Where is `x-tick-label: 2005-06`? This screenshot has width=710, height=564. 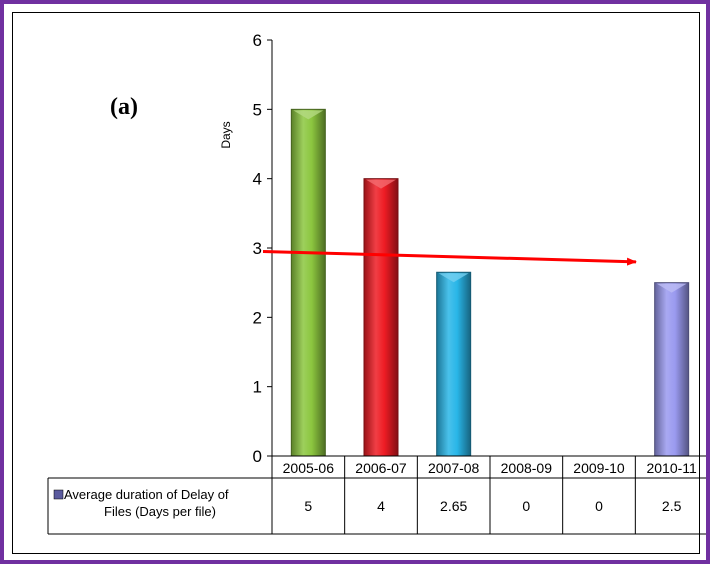
x-tick-label: 2005-06 is located at coordinates (309, 468).